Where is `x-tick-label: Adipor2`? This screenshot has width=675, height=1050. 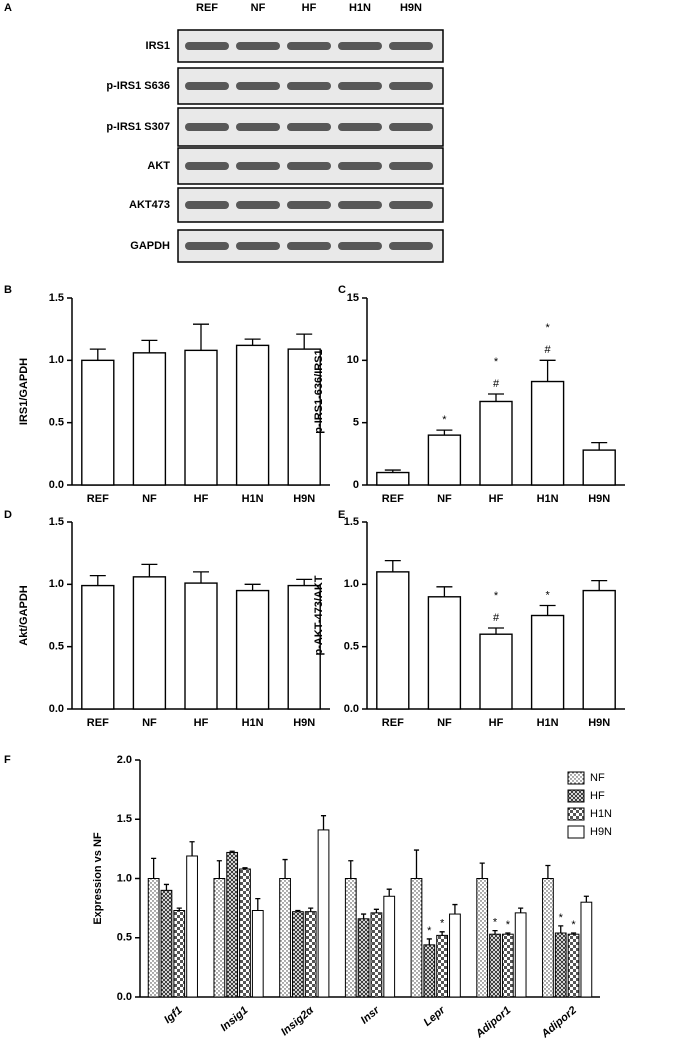
x-tick-label: Adipor2 is located at coordinates (559, 1022).